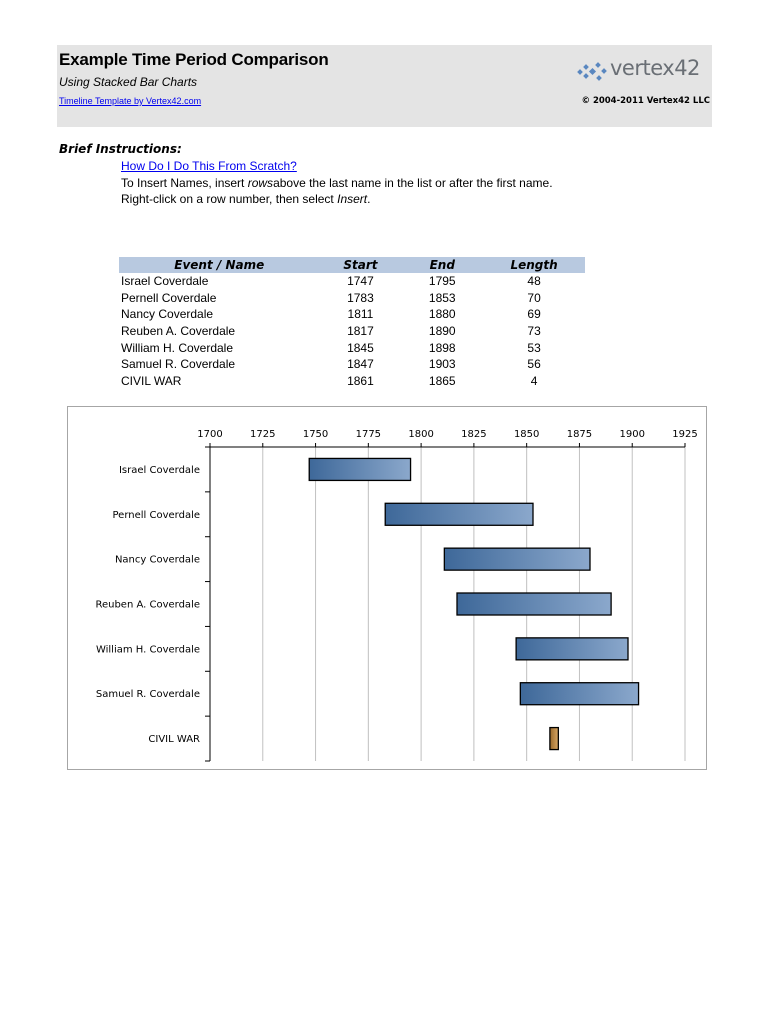  I want to click on table-row: Samuel R. Coverdale 1847 1903 56, so click(352, 364).